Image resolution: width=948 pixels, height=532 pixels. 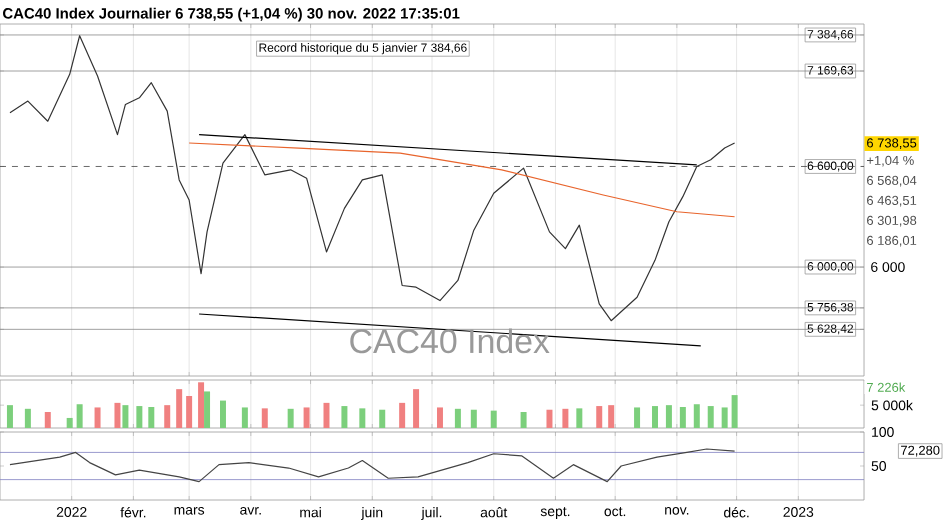 I want to click on annotation: CAC40 Index, so click(x=450, y=341).